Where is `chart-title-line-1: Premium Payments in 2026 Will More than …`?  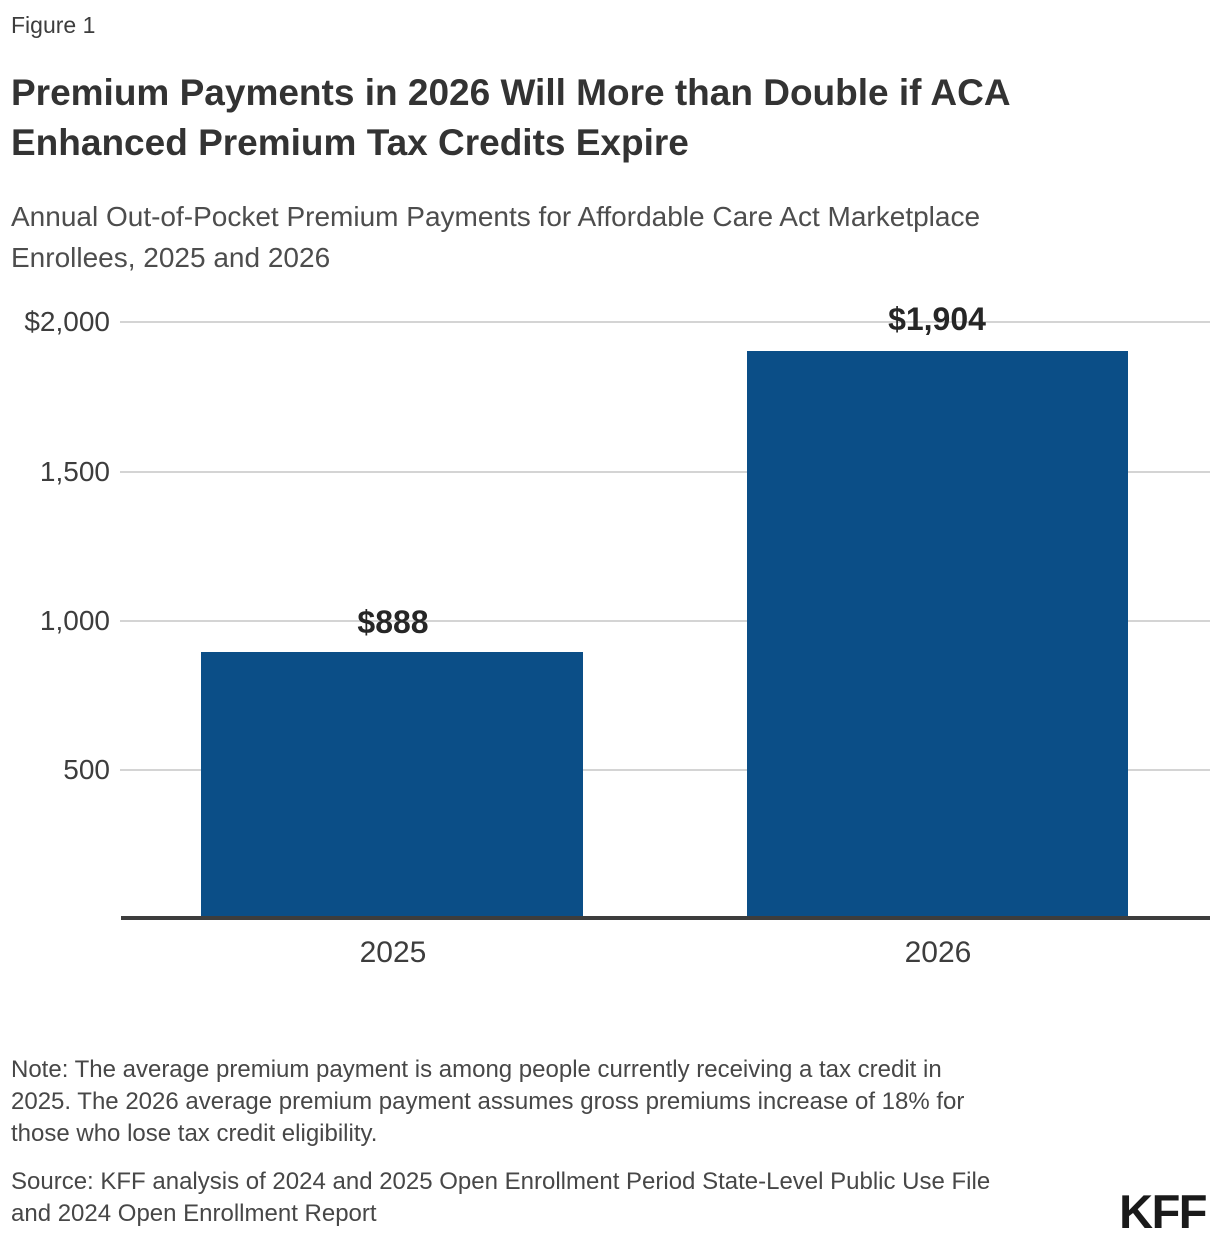
chart-title-line-1: Premium Payments in 2026 Will More than … is located at coordinates (511, 92).